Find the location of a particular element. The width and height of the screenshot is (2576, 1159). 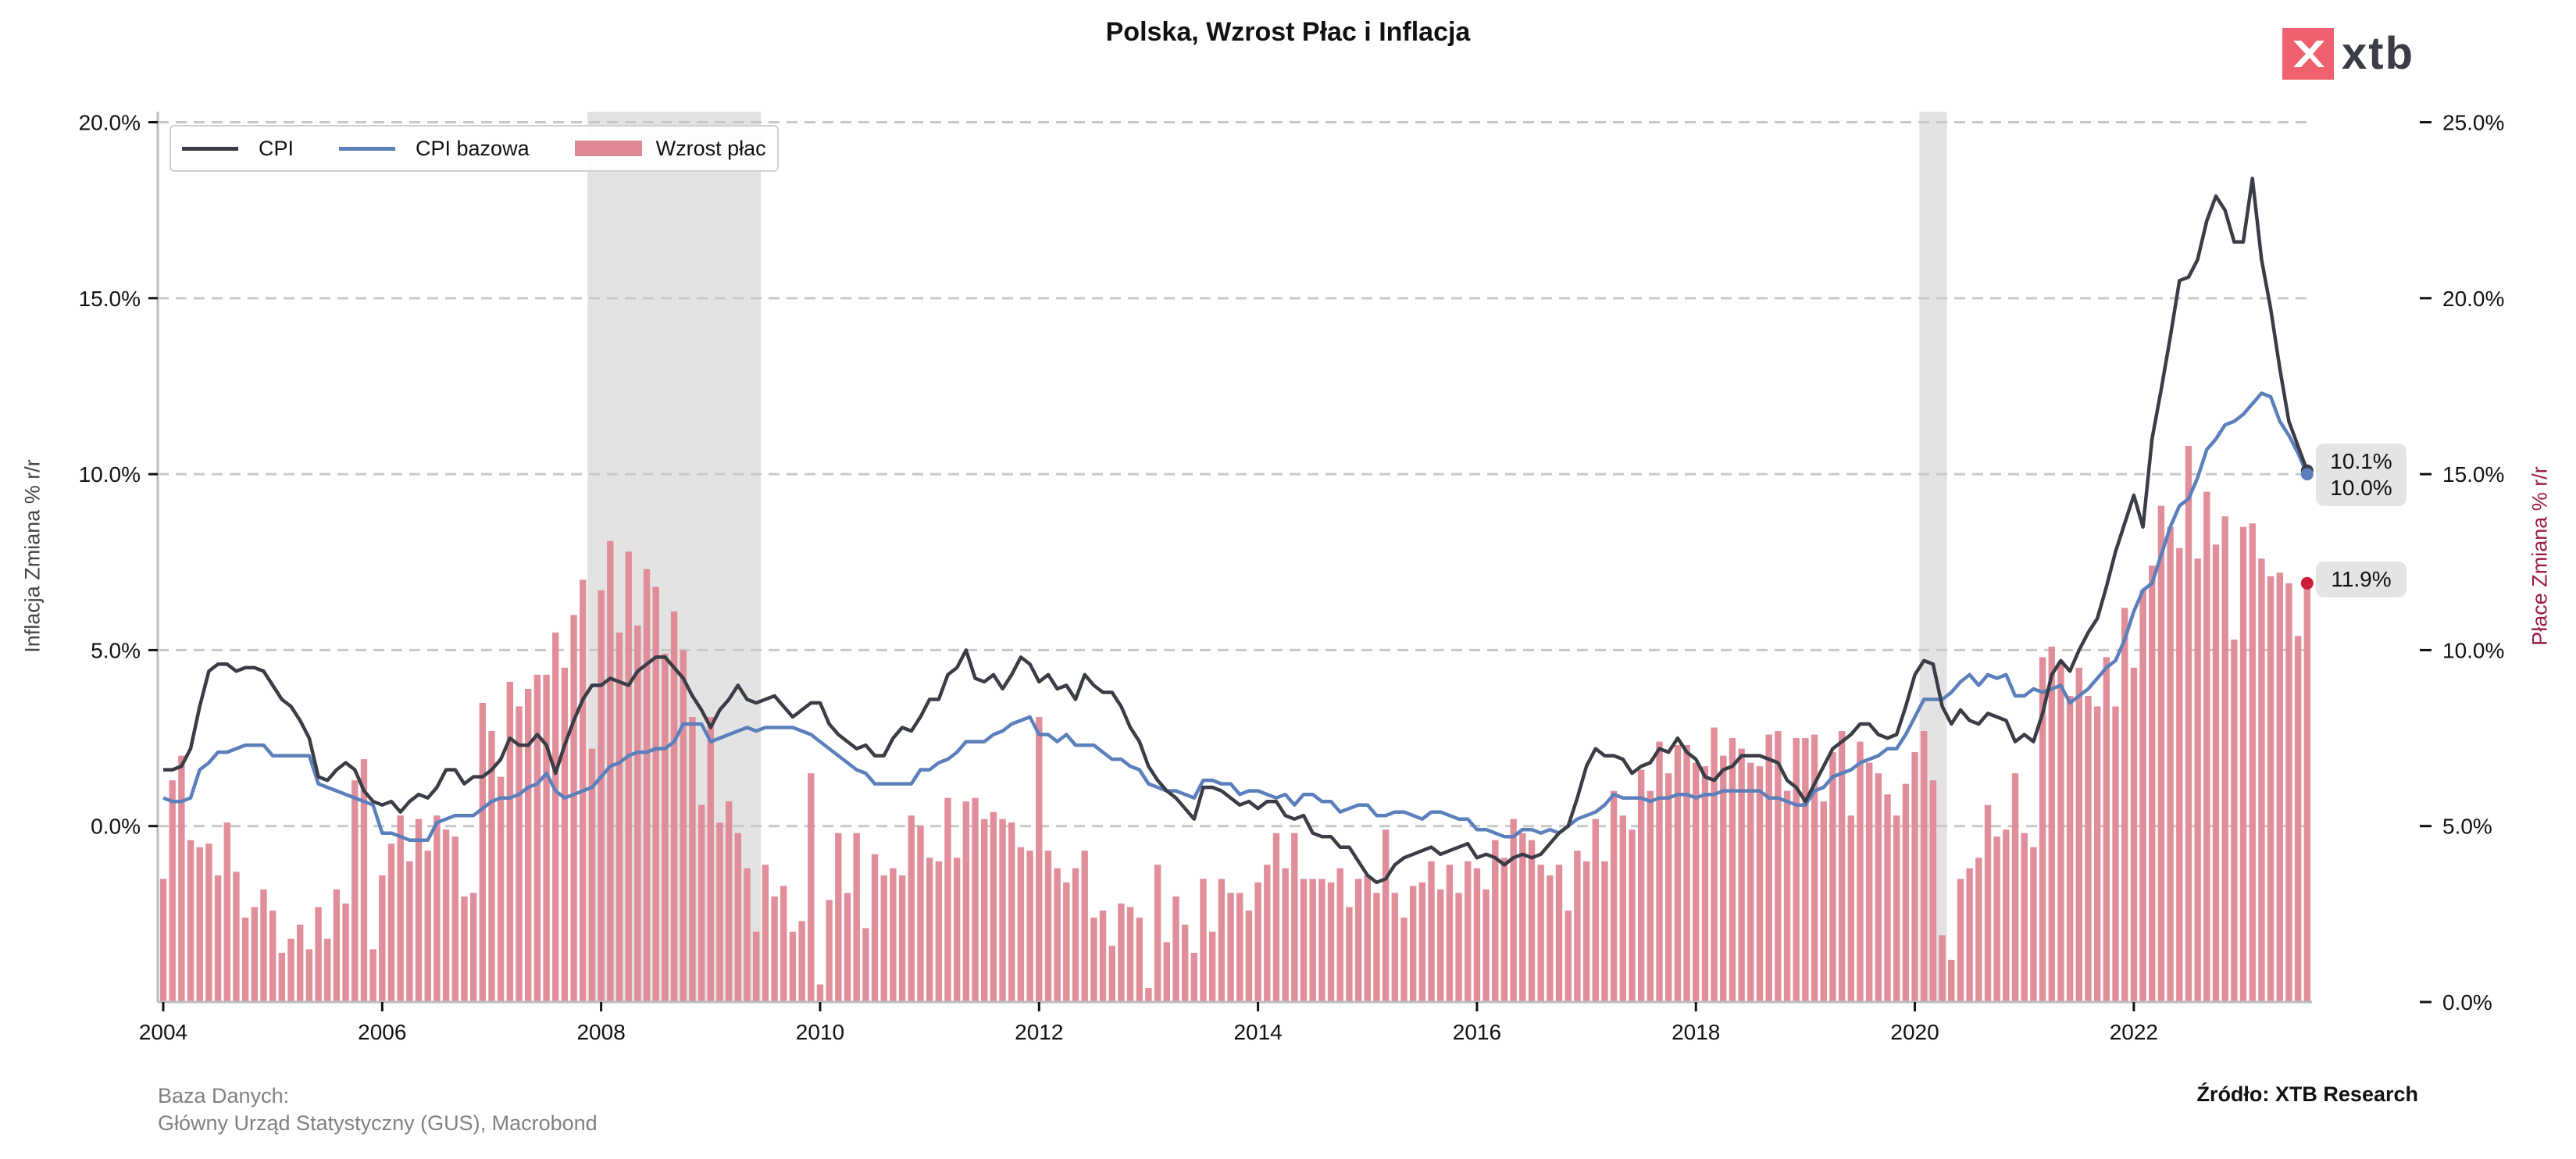

legend-label-cpi: CPI is located at coordinates (276, 148).